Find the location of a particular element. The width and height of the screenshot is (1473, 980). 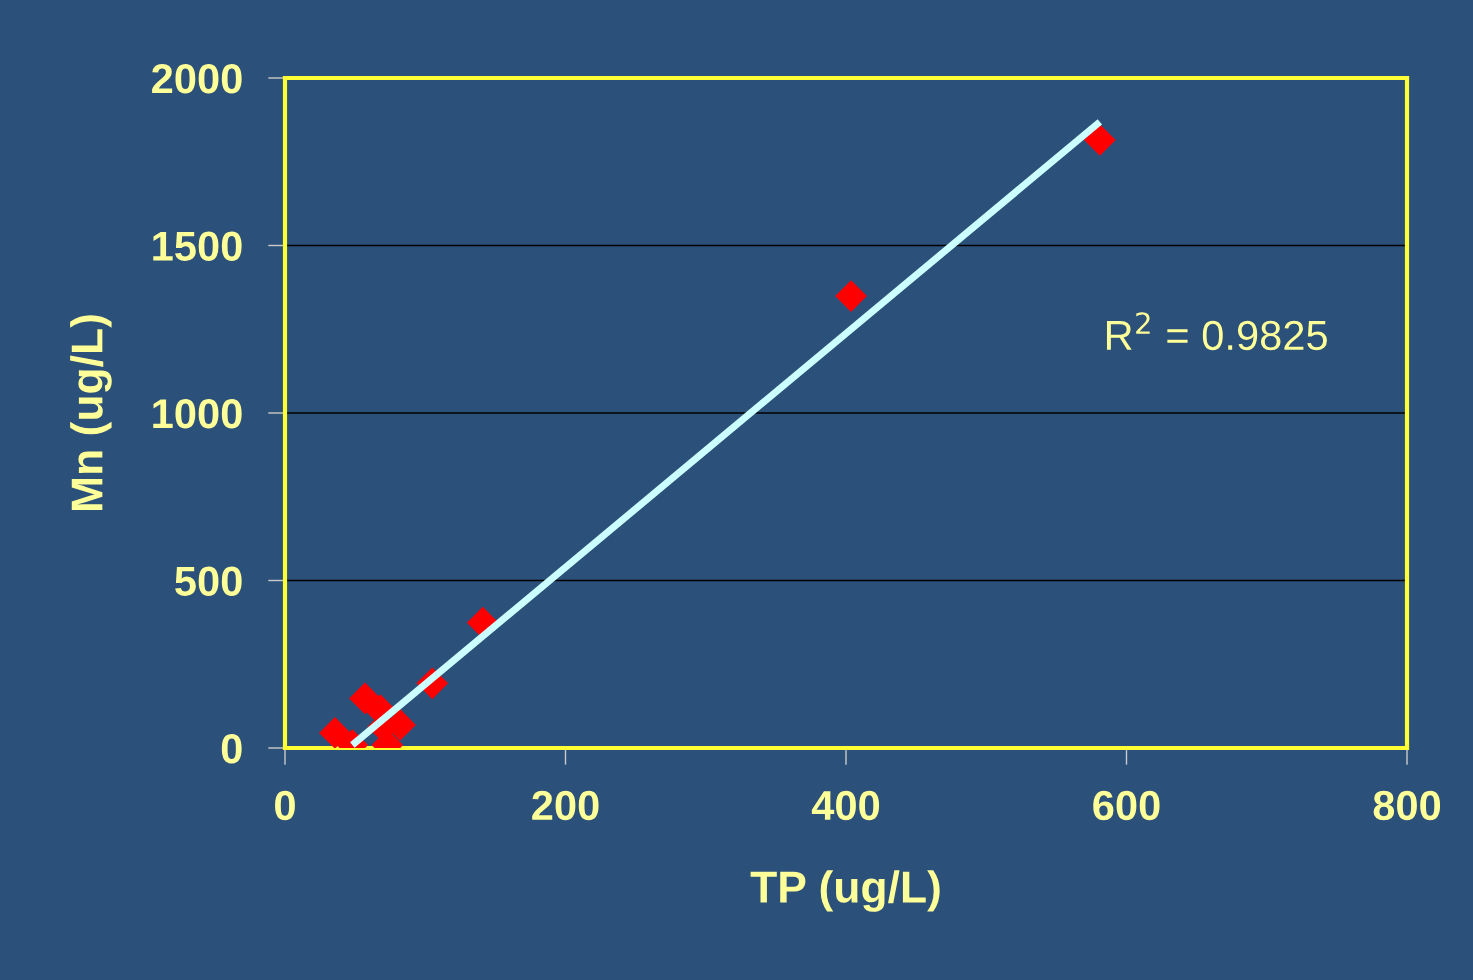

x-tick-label: 200 is located at coordinates (565, 805).